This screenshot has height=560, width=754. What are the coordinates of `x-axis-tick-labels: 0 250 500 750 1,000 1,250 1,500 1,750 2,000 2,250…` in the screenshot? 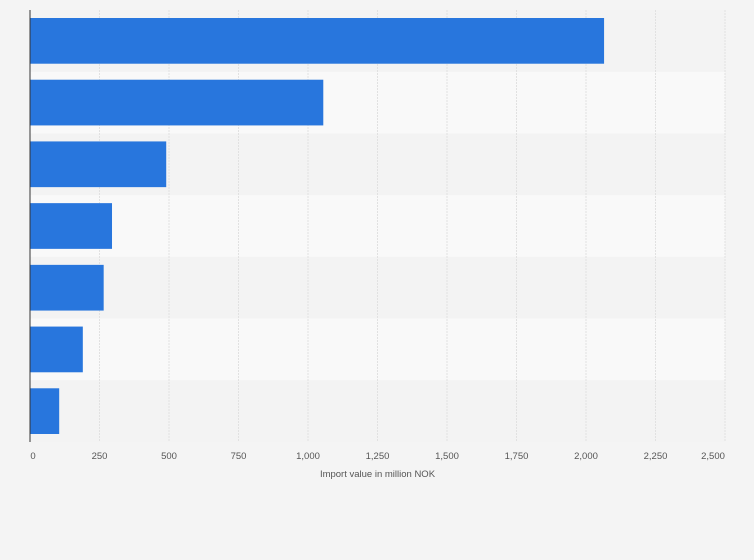 It's located at (377, 456).